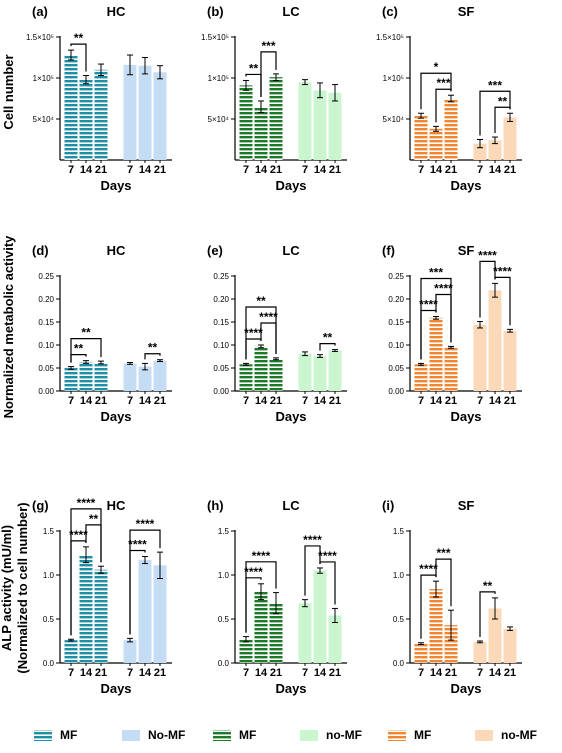  What do you see at coordinates (388, 505) in the screenshot?
I see `panel-label: (i)` at bounding box center [388, 505].